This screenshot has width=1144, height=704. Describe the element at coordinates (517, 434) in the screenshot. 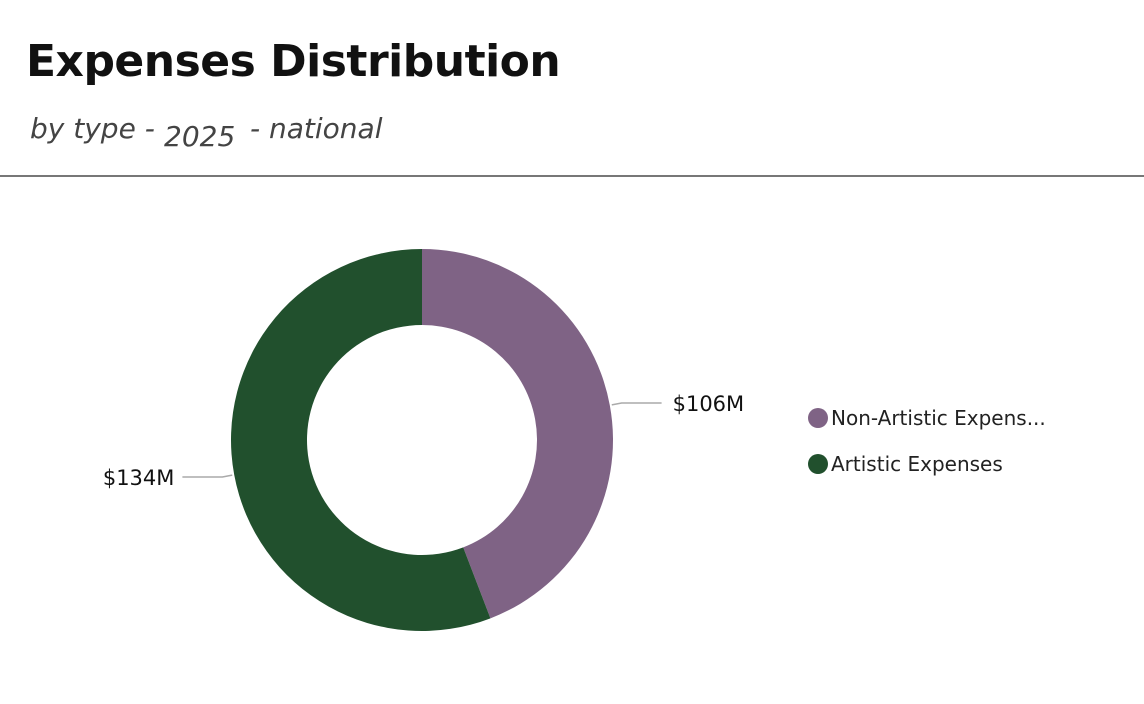

I see `slice-non-artistic` at that location.